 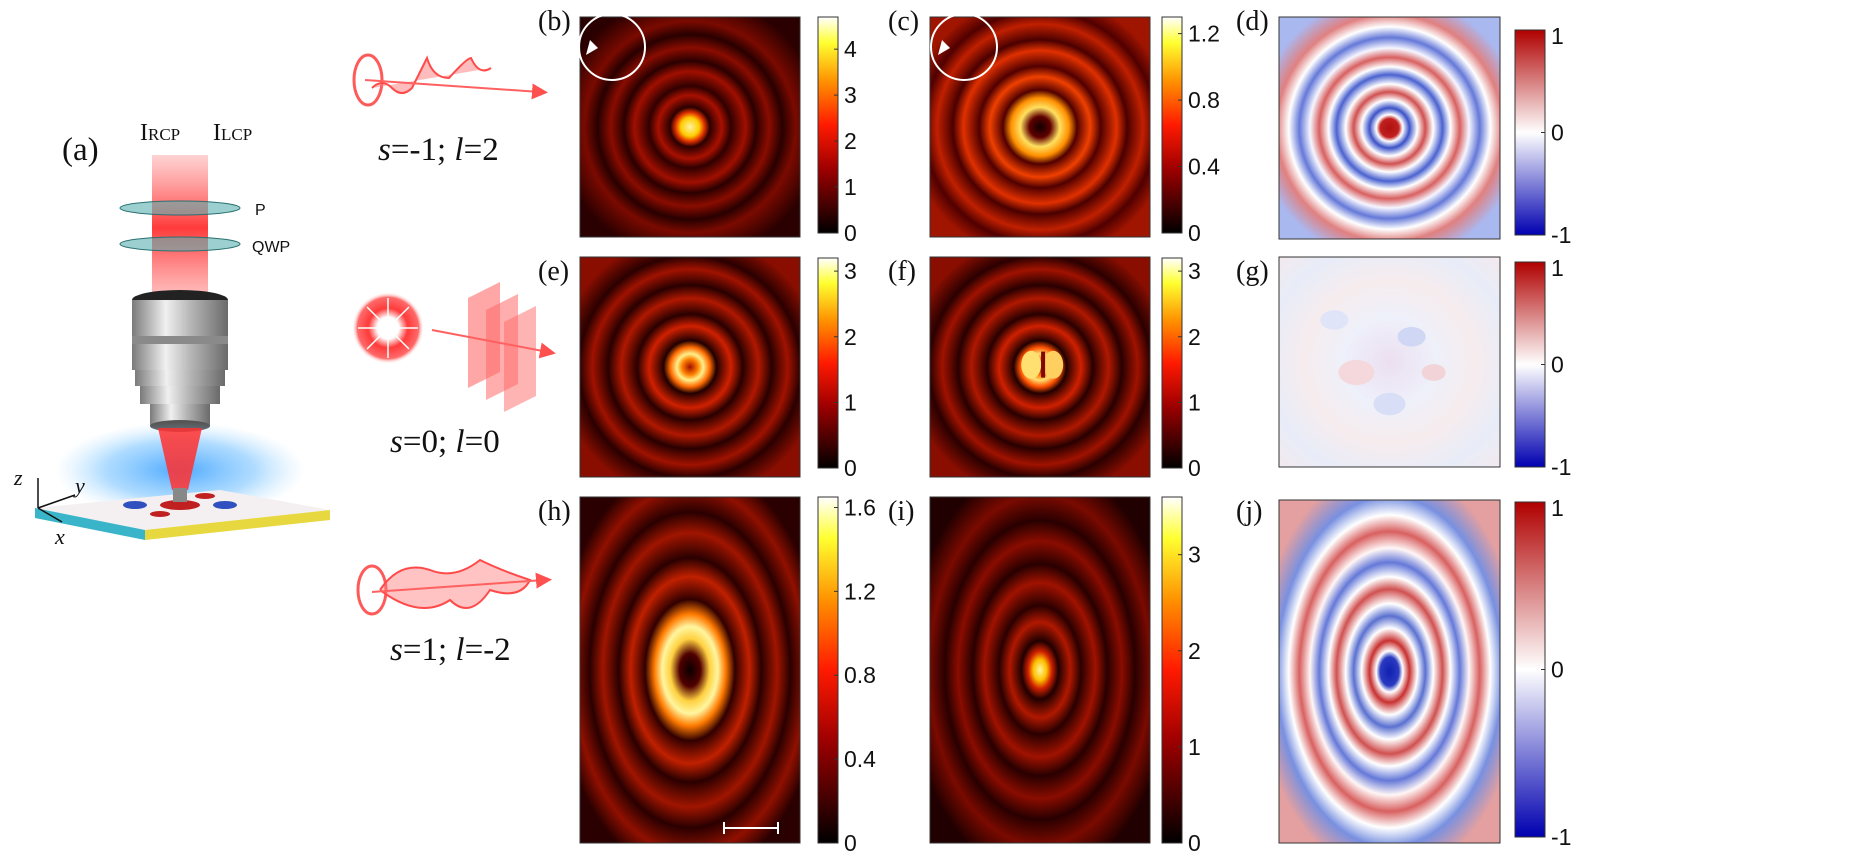 I want to click on panel-i: (i) 3 2 1 0, so click(x=1044, y=675).